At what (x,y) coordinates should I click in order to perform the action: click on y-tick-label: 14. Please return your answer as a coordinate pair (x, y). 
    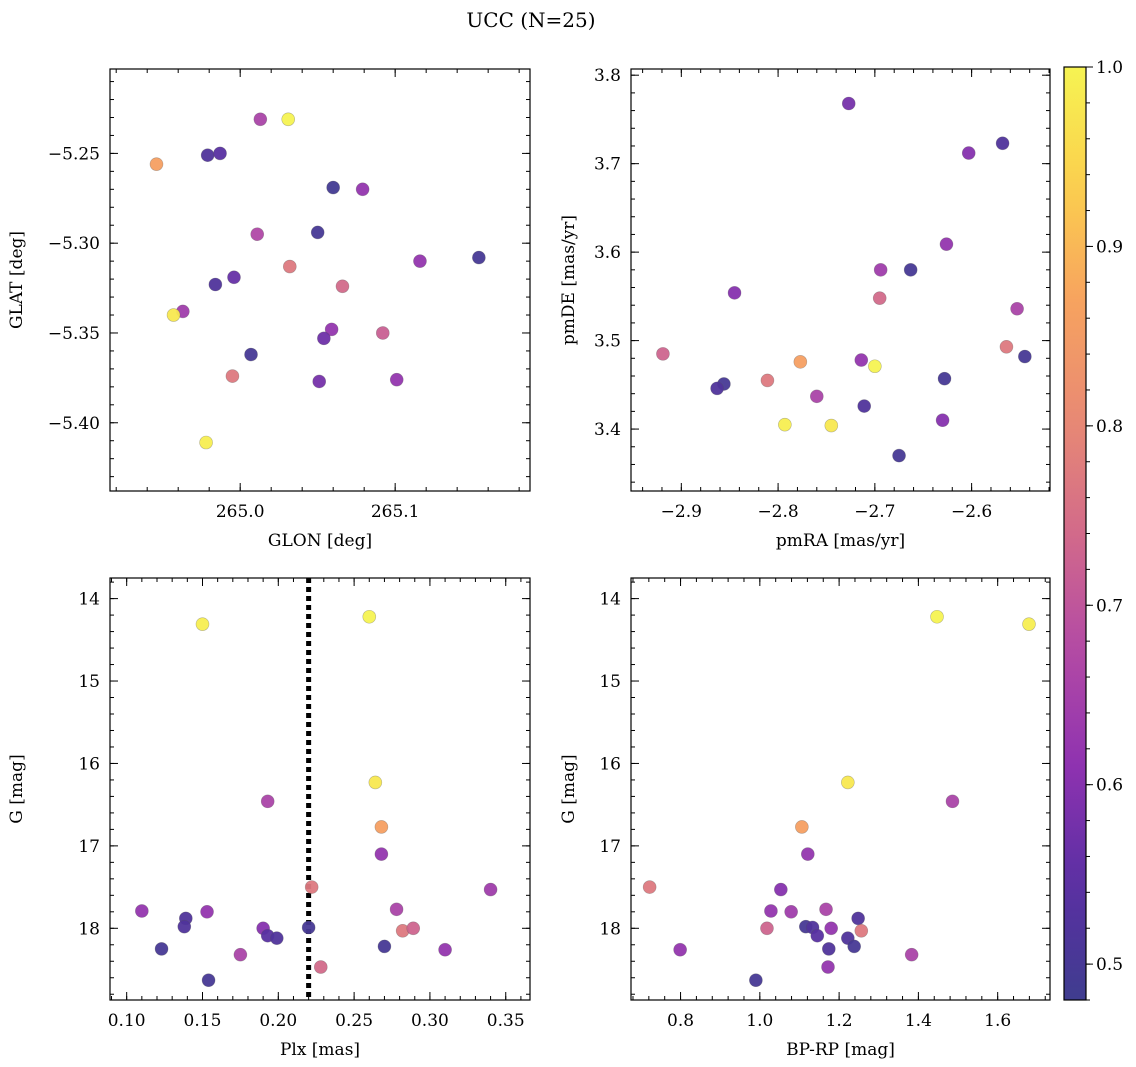
    Looking at the image, I should click on (610, 600).